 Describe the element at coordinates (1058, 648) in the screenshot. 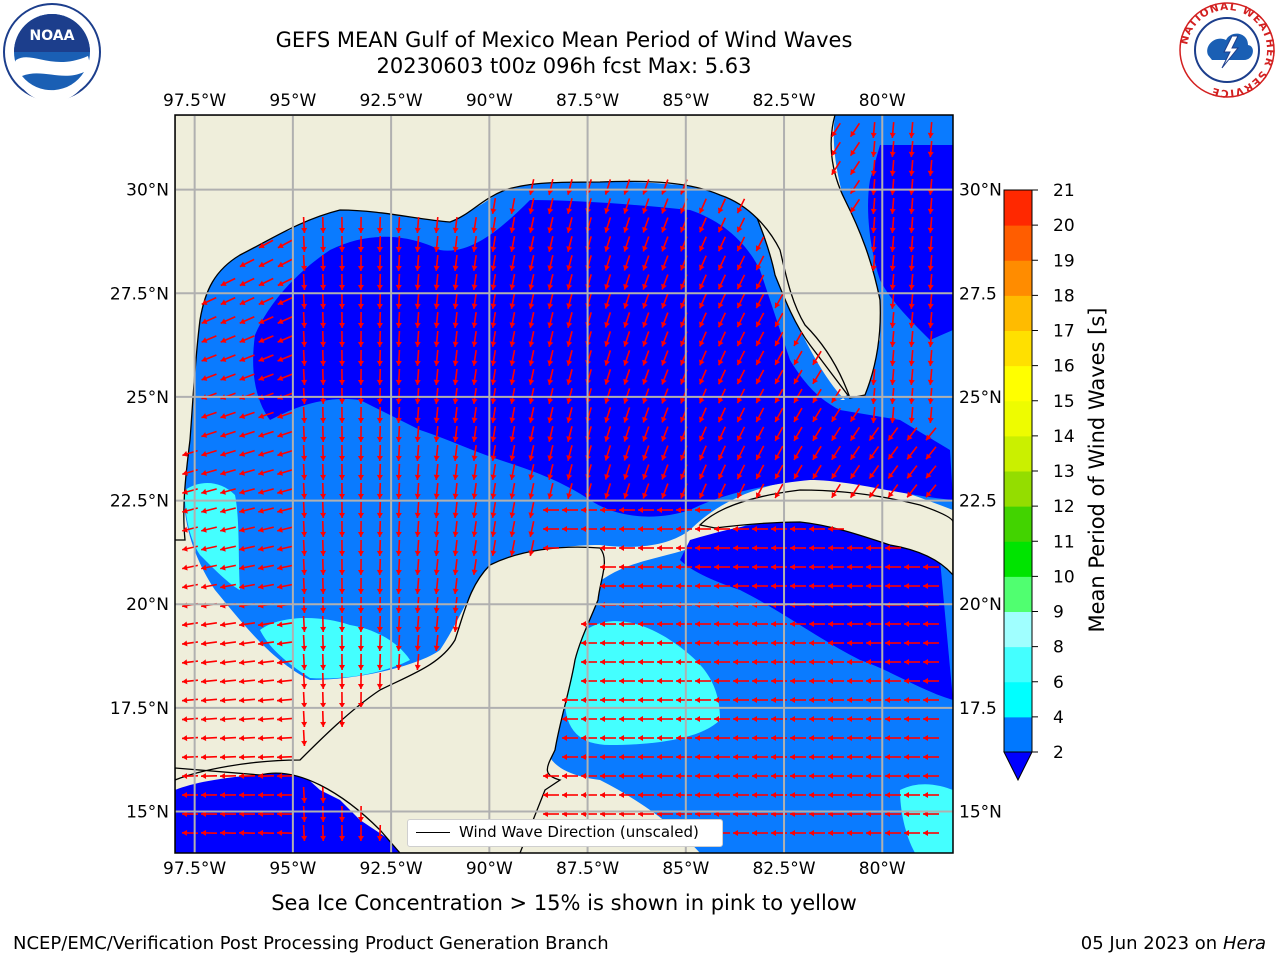

I see `colorbar-tick-label: 8` at that location.